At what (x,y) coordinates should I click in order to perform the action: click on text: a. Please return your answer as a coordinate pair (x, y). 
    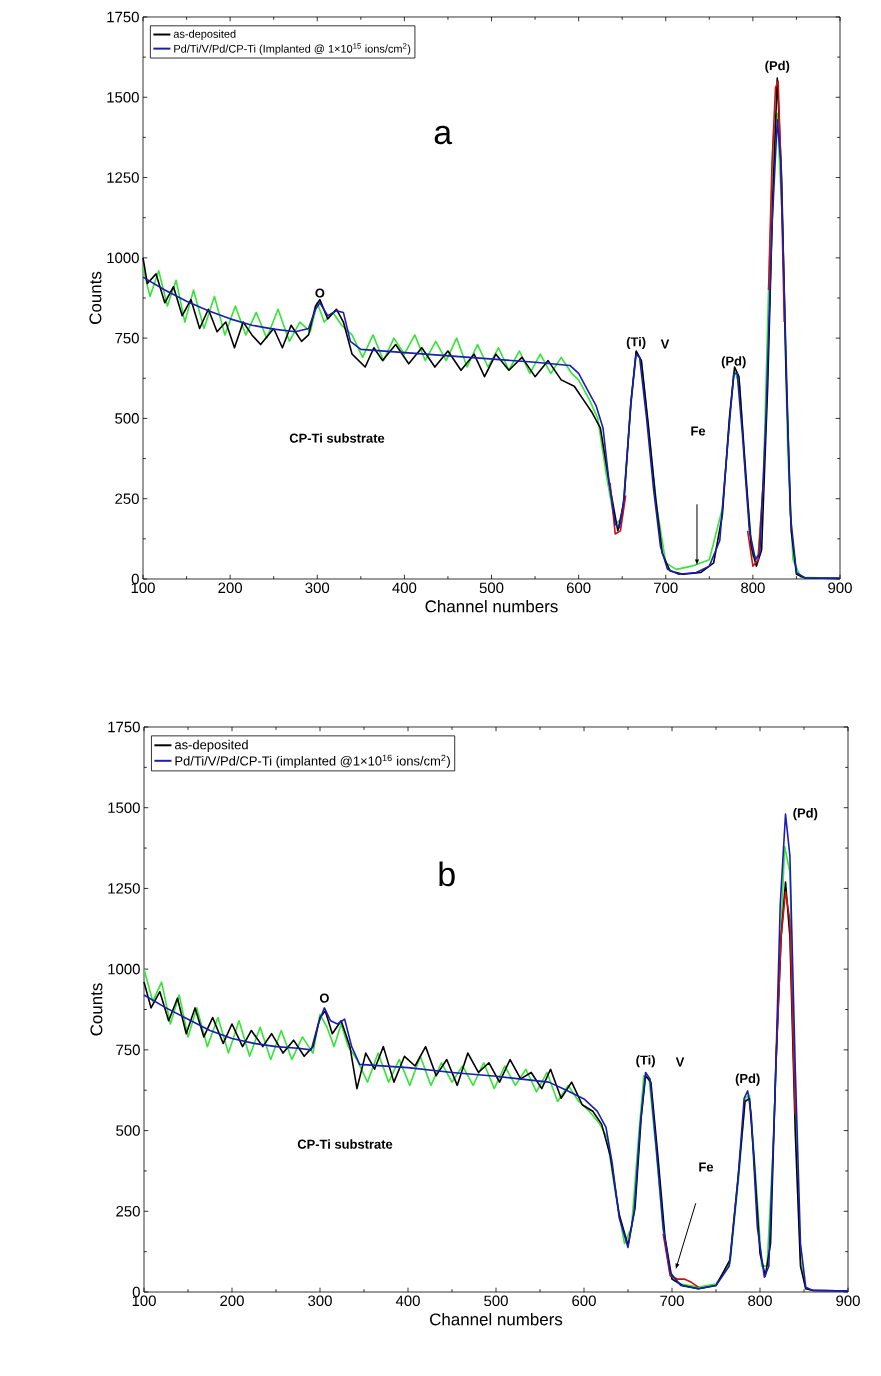
    Looking at the image, I should click on (443, 135).